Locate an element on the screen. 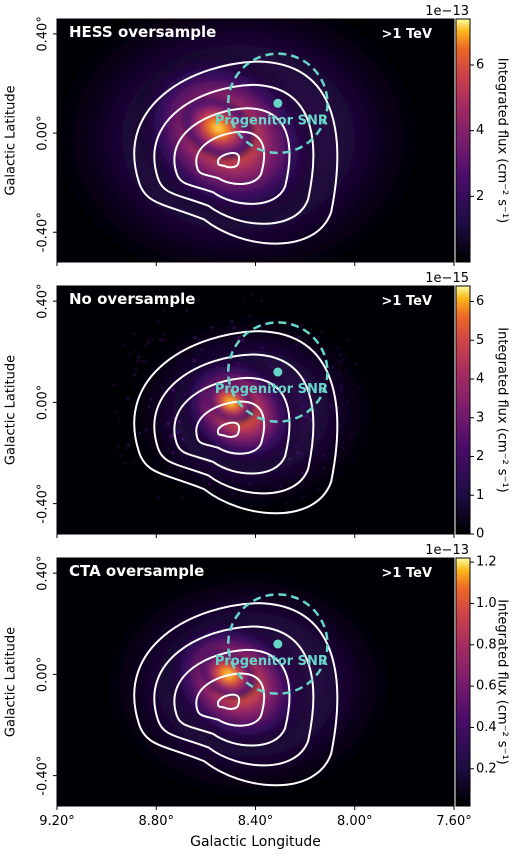 The width and height of the screenshot is (520, 860). colorbar-tick-label: 3 is located at coordinates (480, 417).